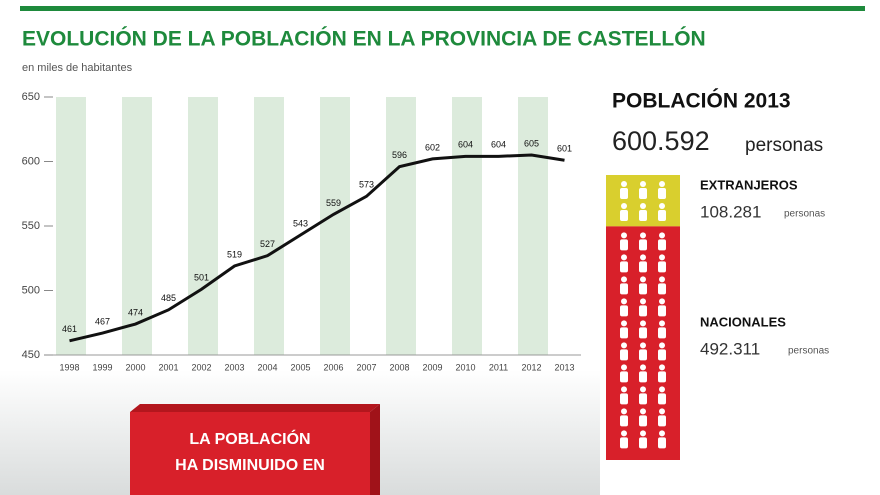 The height and width of the screenshot is (495, 880). Describe the element at coordinates (661, 141) in the screenshot. I see `total-value: 600.592` at that location.